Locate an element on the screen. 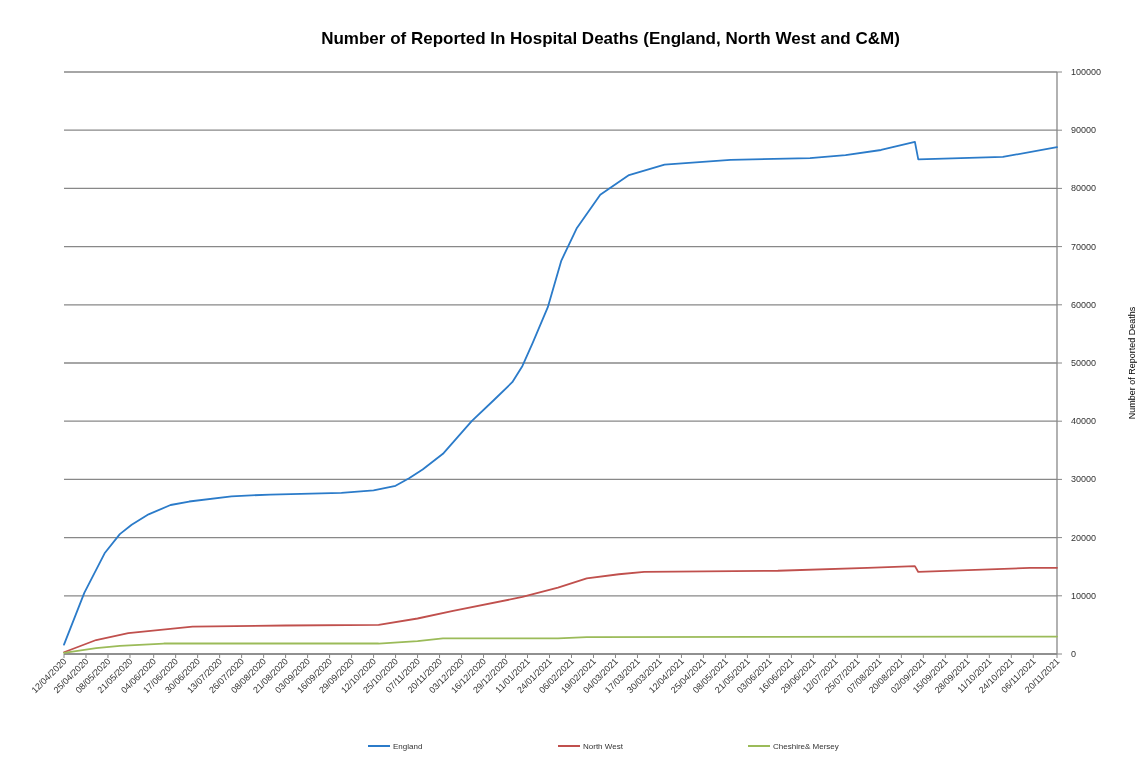 This screenshot has width=1143, height=767. y-tick-label: 80000 is located at coordinates (1084, 188).